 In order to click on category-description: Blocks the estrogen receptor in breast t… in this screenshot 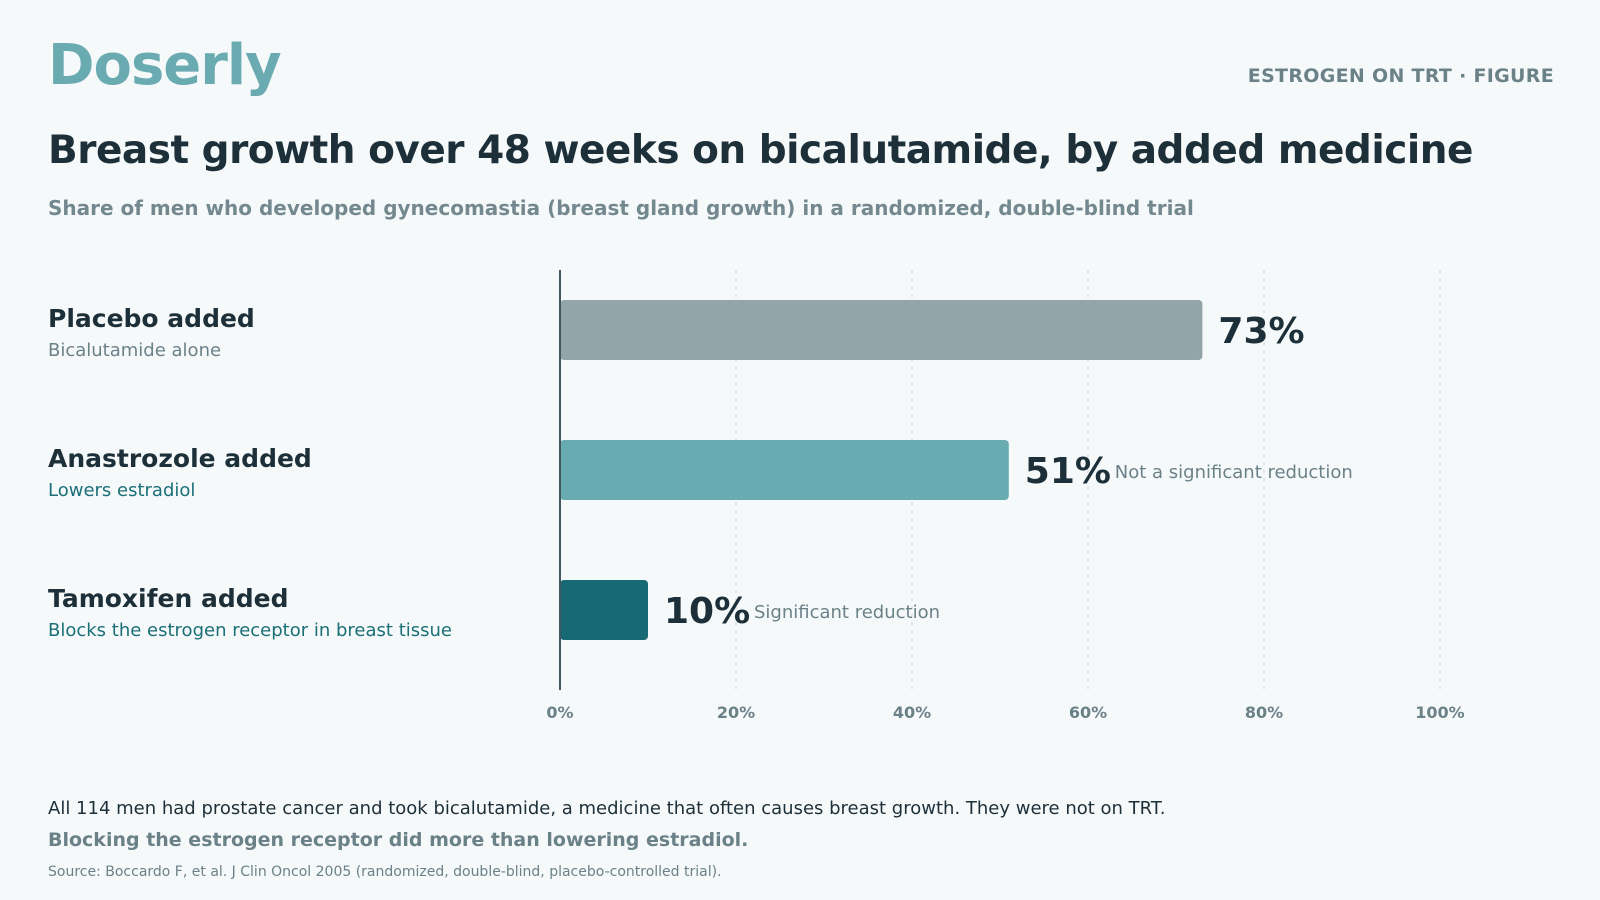, I will do `click(250, 630)`.